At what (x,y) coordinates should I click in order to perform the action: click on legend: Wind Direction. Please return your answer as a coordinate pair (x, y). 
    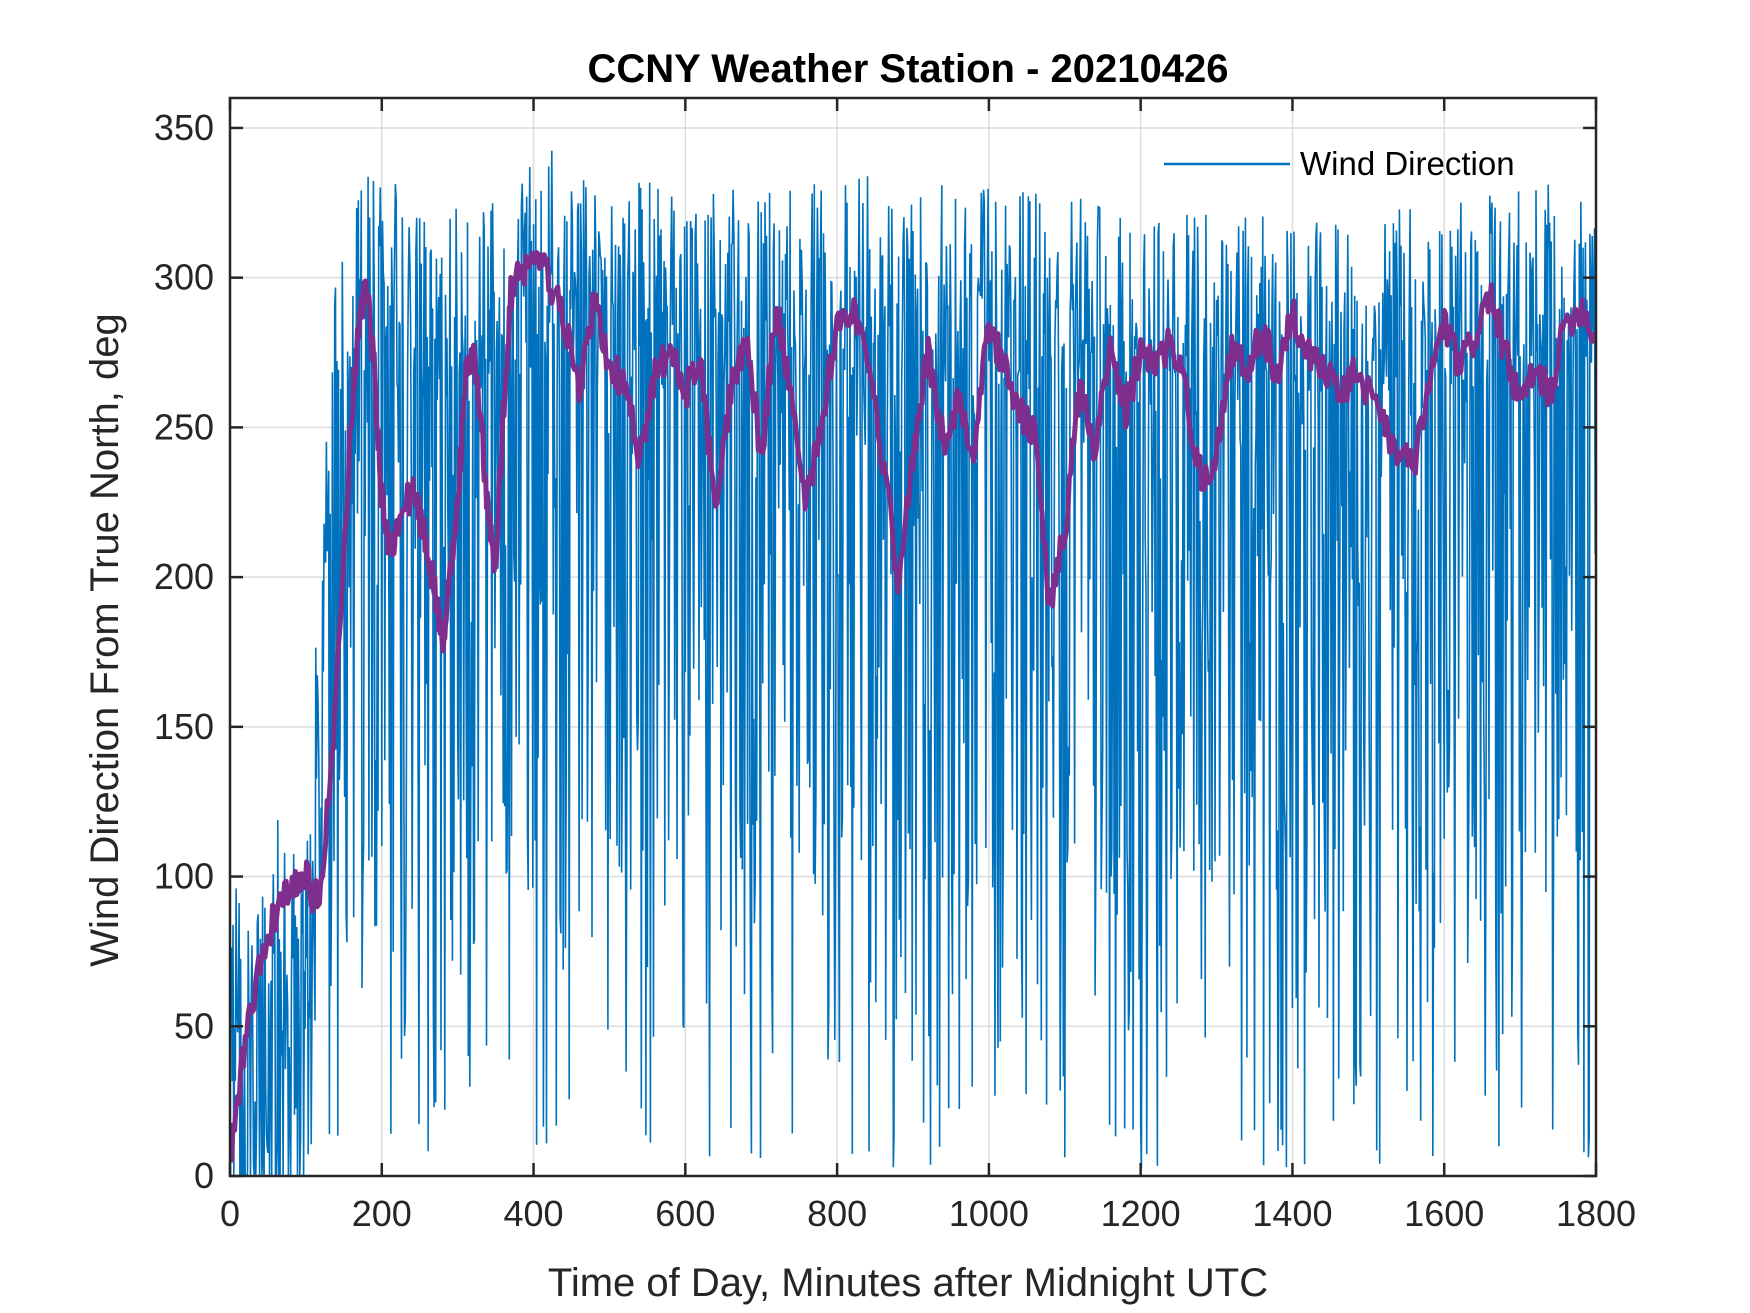
    Looking at the image, I should click on (1339, 163).